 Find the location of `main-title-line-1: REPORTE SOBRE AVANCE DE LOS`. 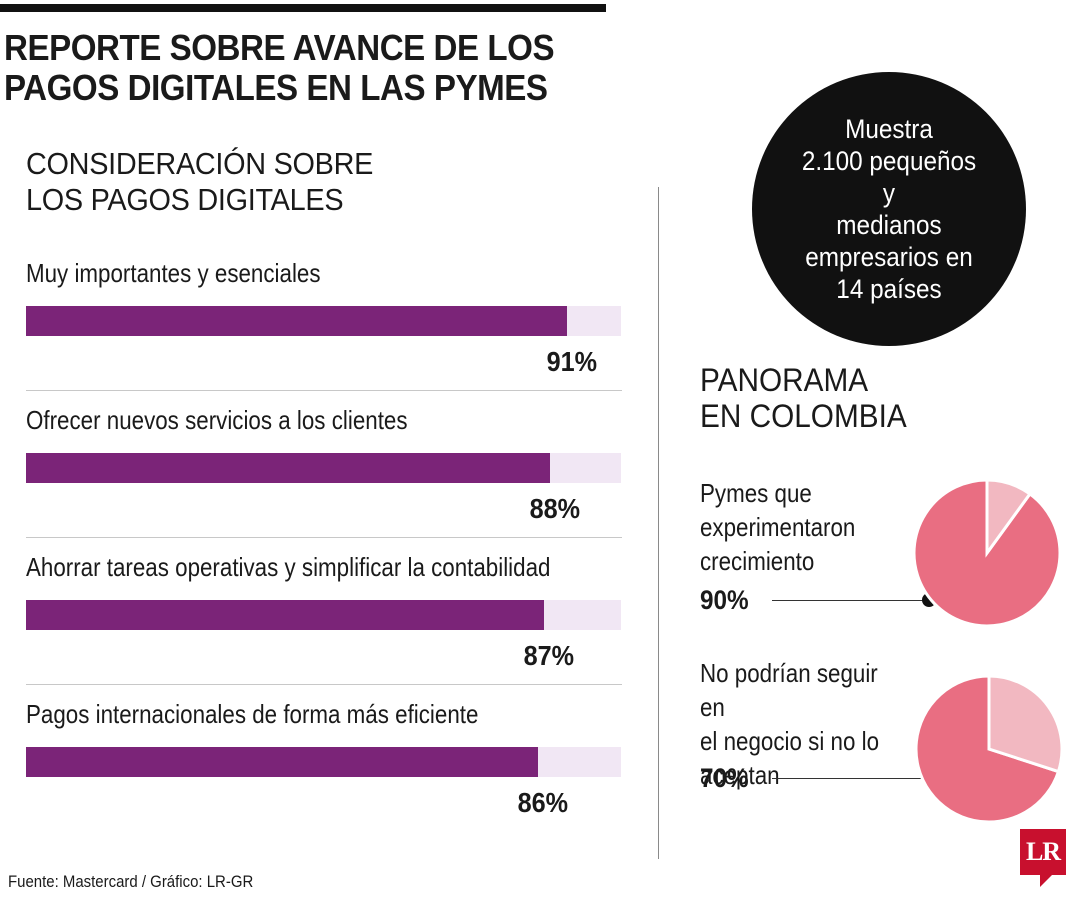

main-title-line-1: REPORTE SOBRE AVANCE DE LOS is located at coordinates (279, 47).